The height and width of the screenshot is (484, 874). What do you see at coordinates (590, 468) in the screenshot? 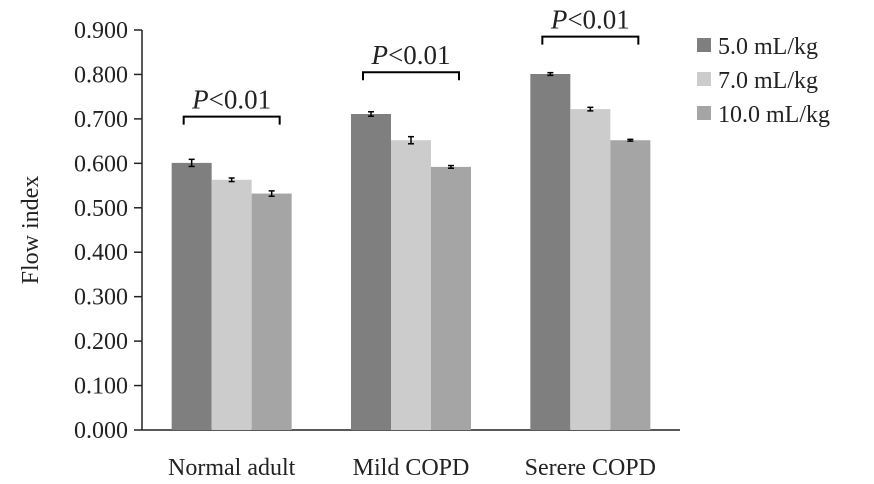
I see `x-category-label: Serere COPD` at bounding box center [590, 468].